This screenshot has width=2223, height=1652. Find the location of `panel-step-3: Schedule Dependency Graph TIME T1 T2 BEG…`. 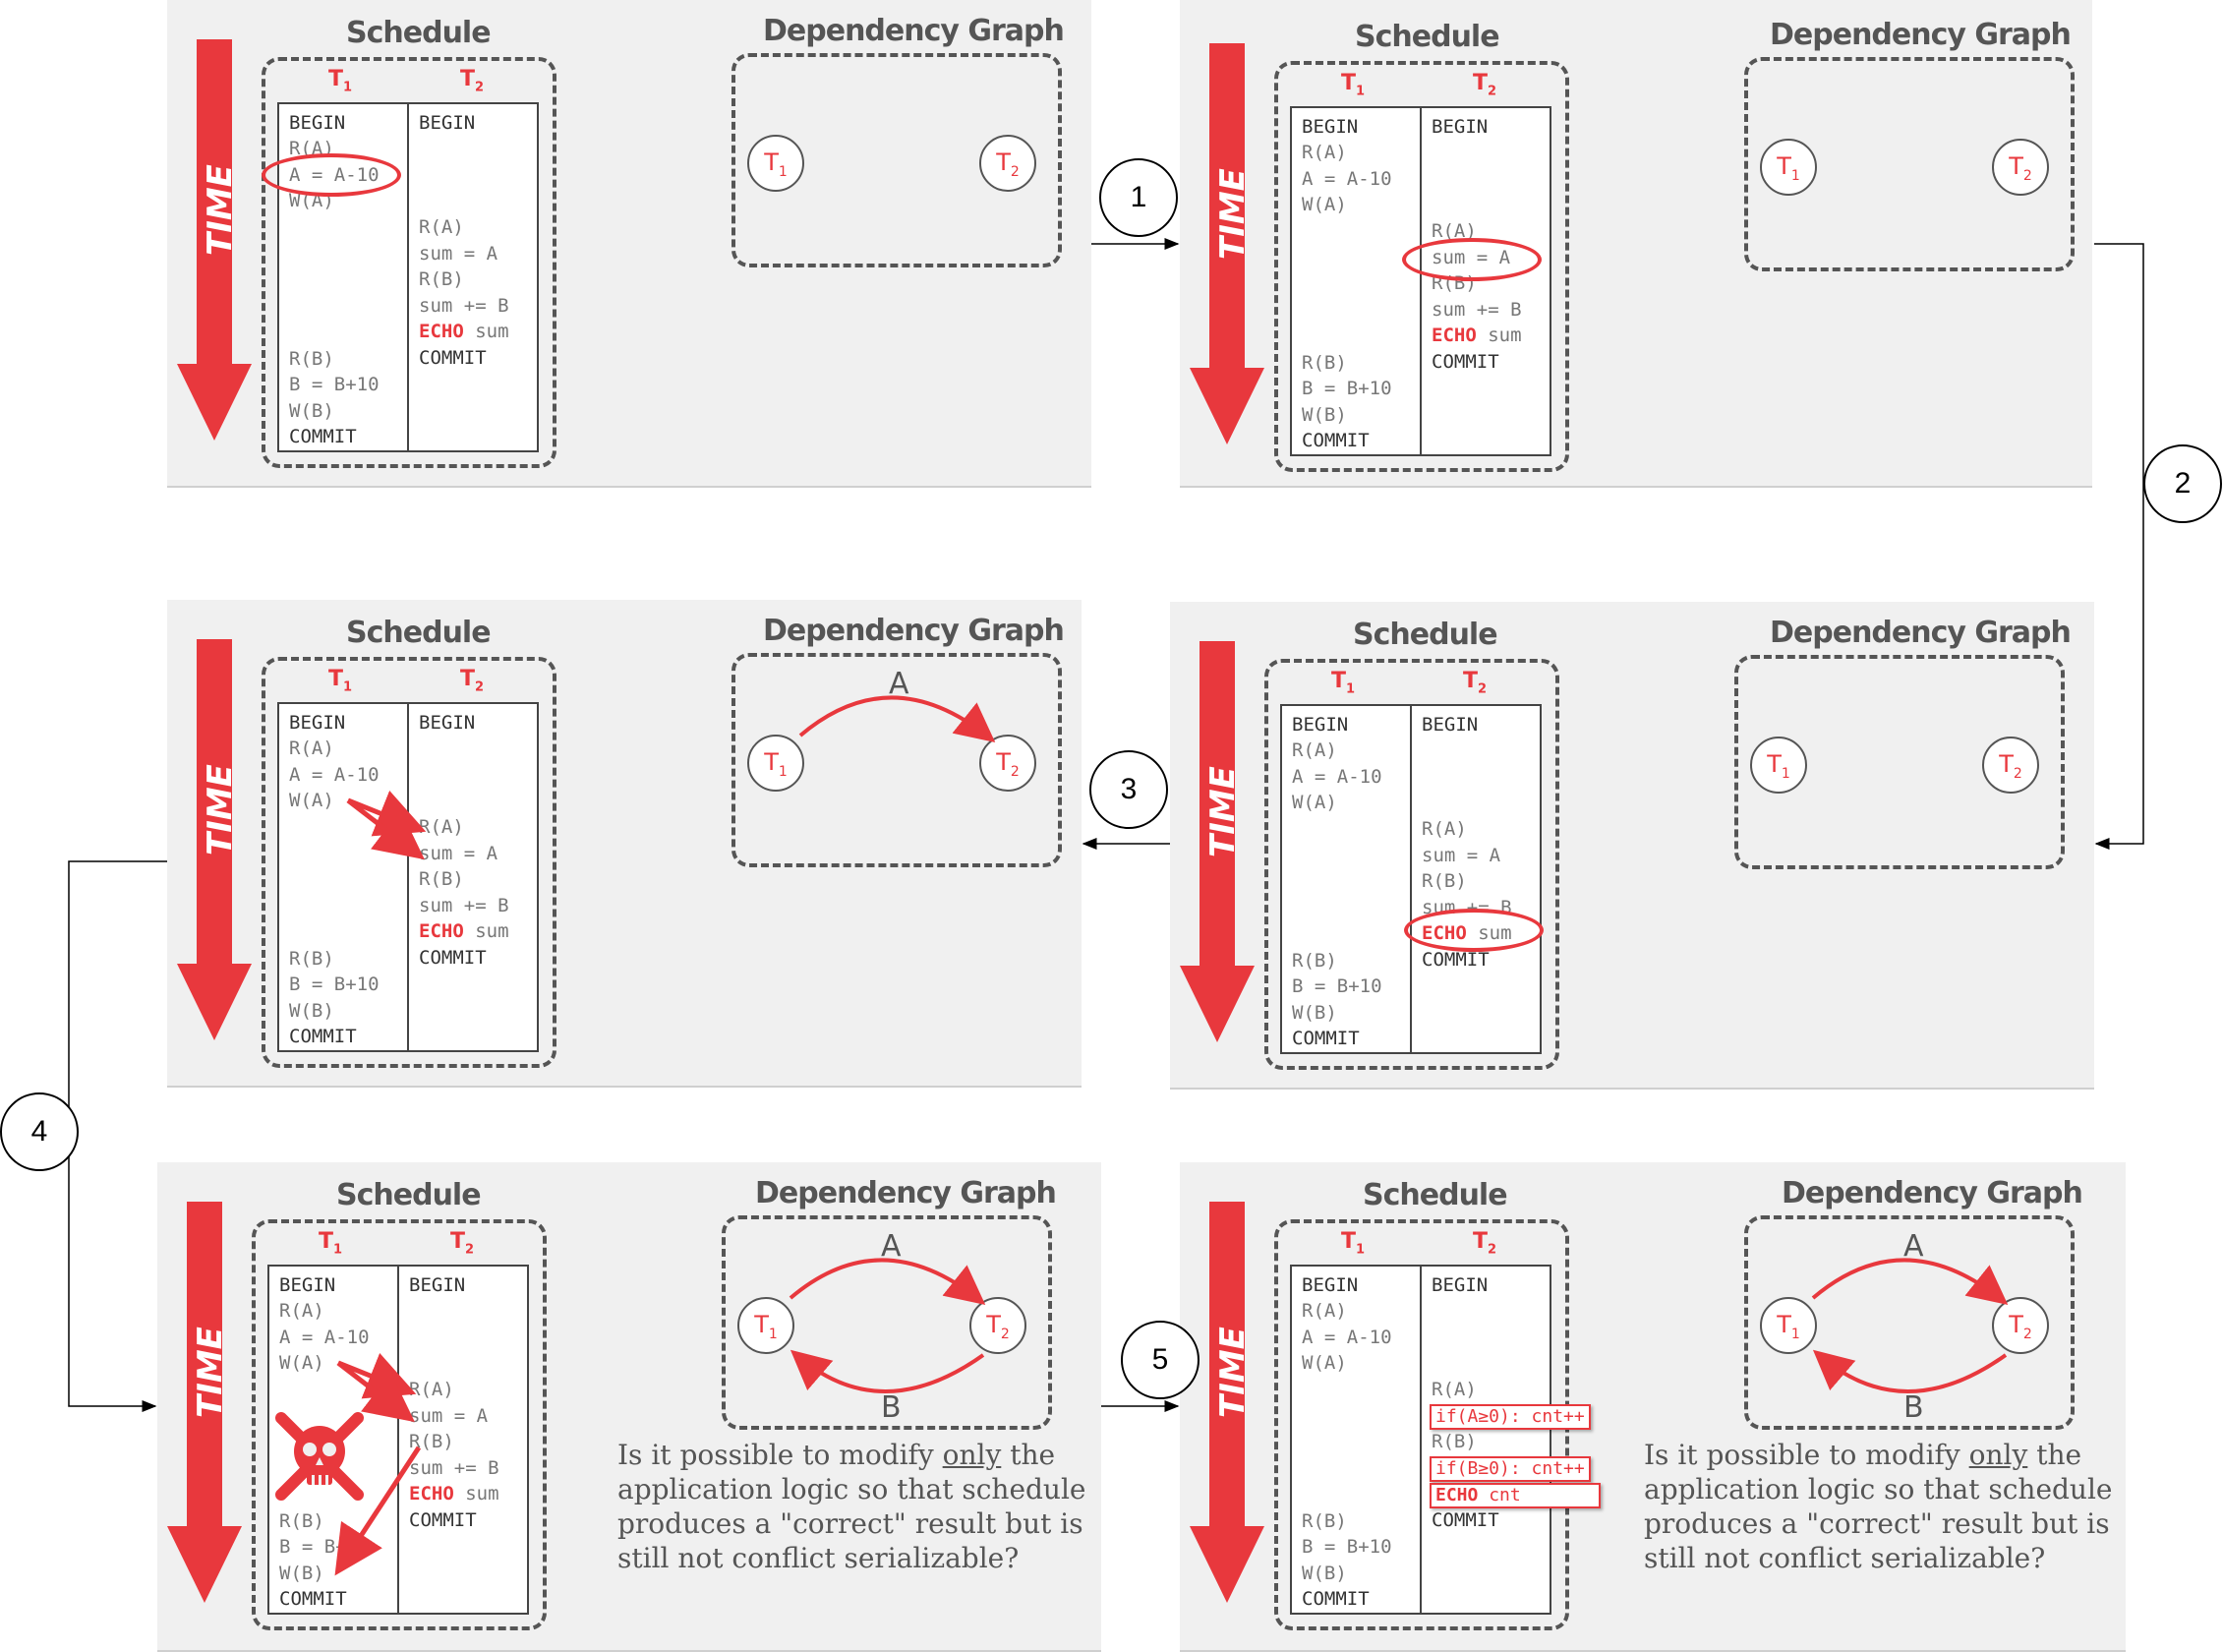

panel-step-3: Schedule Dependency Graph TIME T1 T2 BEG… is located at coordinates (624, 844).